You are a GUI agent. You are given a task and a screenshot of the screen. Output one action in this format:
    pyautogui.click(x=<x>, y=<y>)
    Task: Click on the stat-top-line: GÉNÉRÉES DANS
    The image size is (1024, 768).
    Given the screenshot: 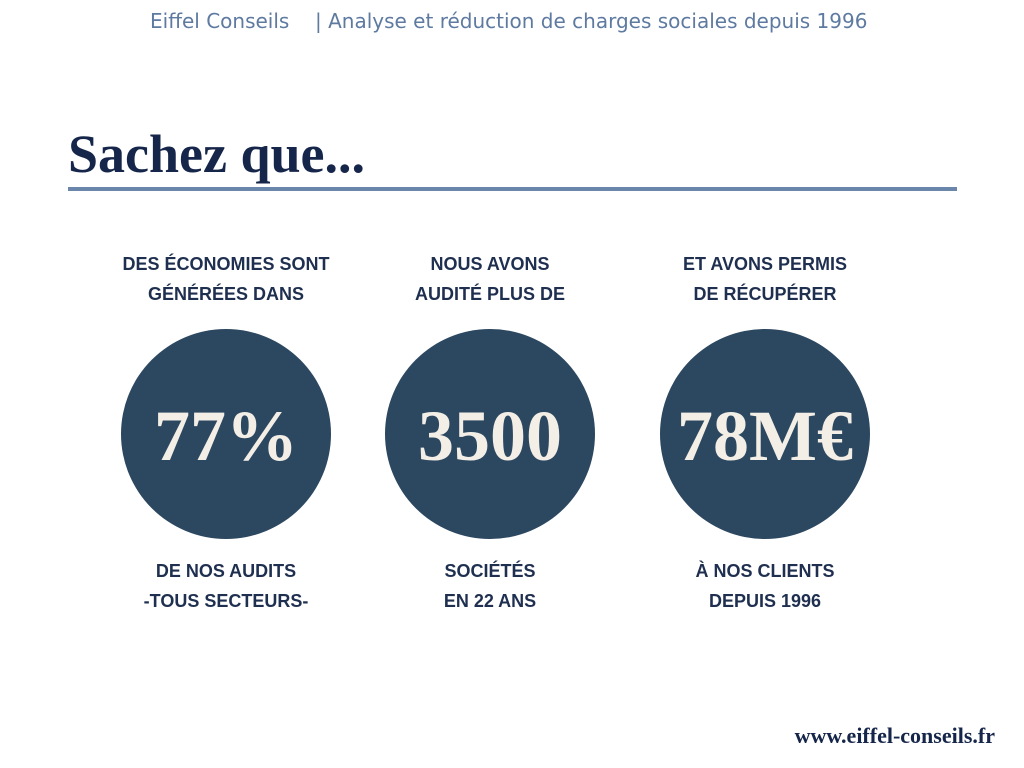 What is the action you would take?
    pyautogui.click(x=226, y=293)
    